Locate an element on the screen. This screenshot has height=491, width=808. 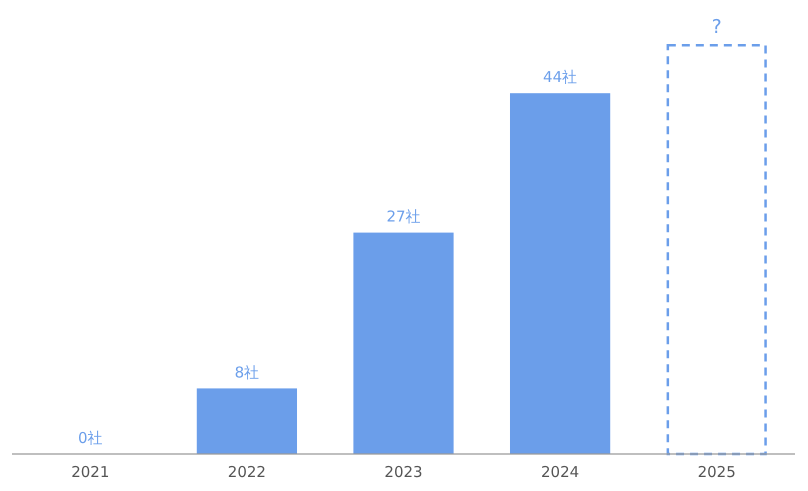
x-tick-label: 2022 is located at coordinates (247, 472).